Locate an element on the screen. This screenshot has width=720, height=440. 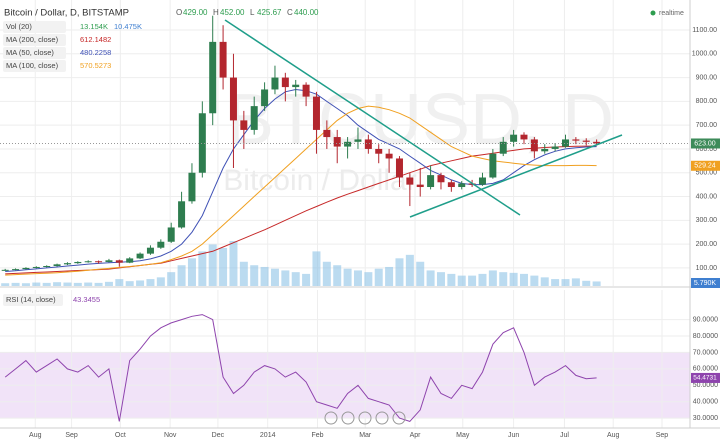
trend-line is located at coordinates (516, 176).